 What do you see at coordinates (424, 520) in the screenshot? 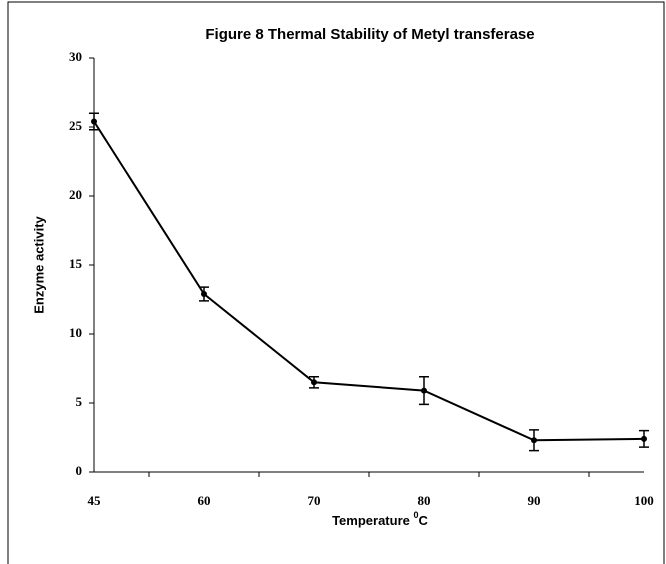
I see `x-label-unit: C` at bounding box center [424, 520].